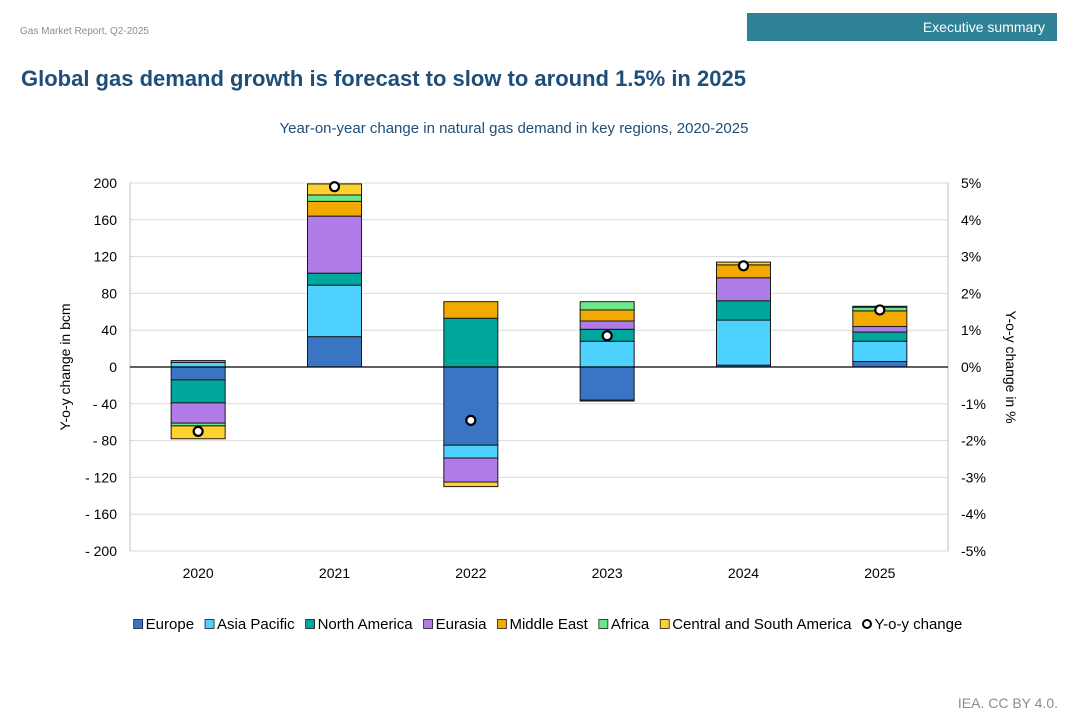  I want to click on y2-axis-title: Y-o-y change in %, so click(1011, 366).